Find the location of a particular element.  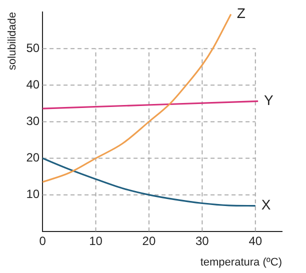

series-label: X is located at coordinates (266, 204).